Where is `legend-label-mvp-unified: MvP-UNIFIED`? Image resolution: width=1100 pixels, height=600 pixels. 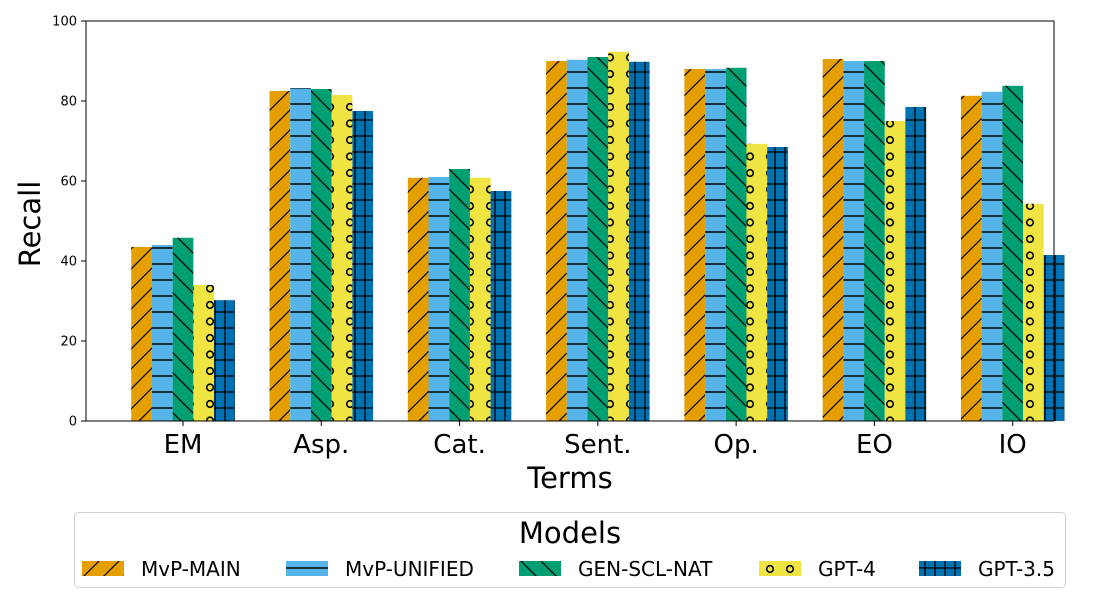 legend-label-mvp-unified: MvP-UNIFIED is located at coordinates (409, 569).